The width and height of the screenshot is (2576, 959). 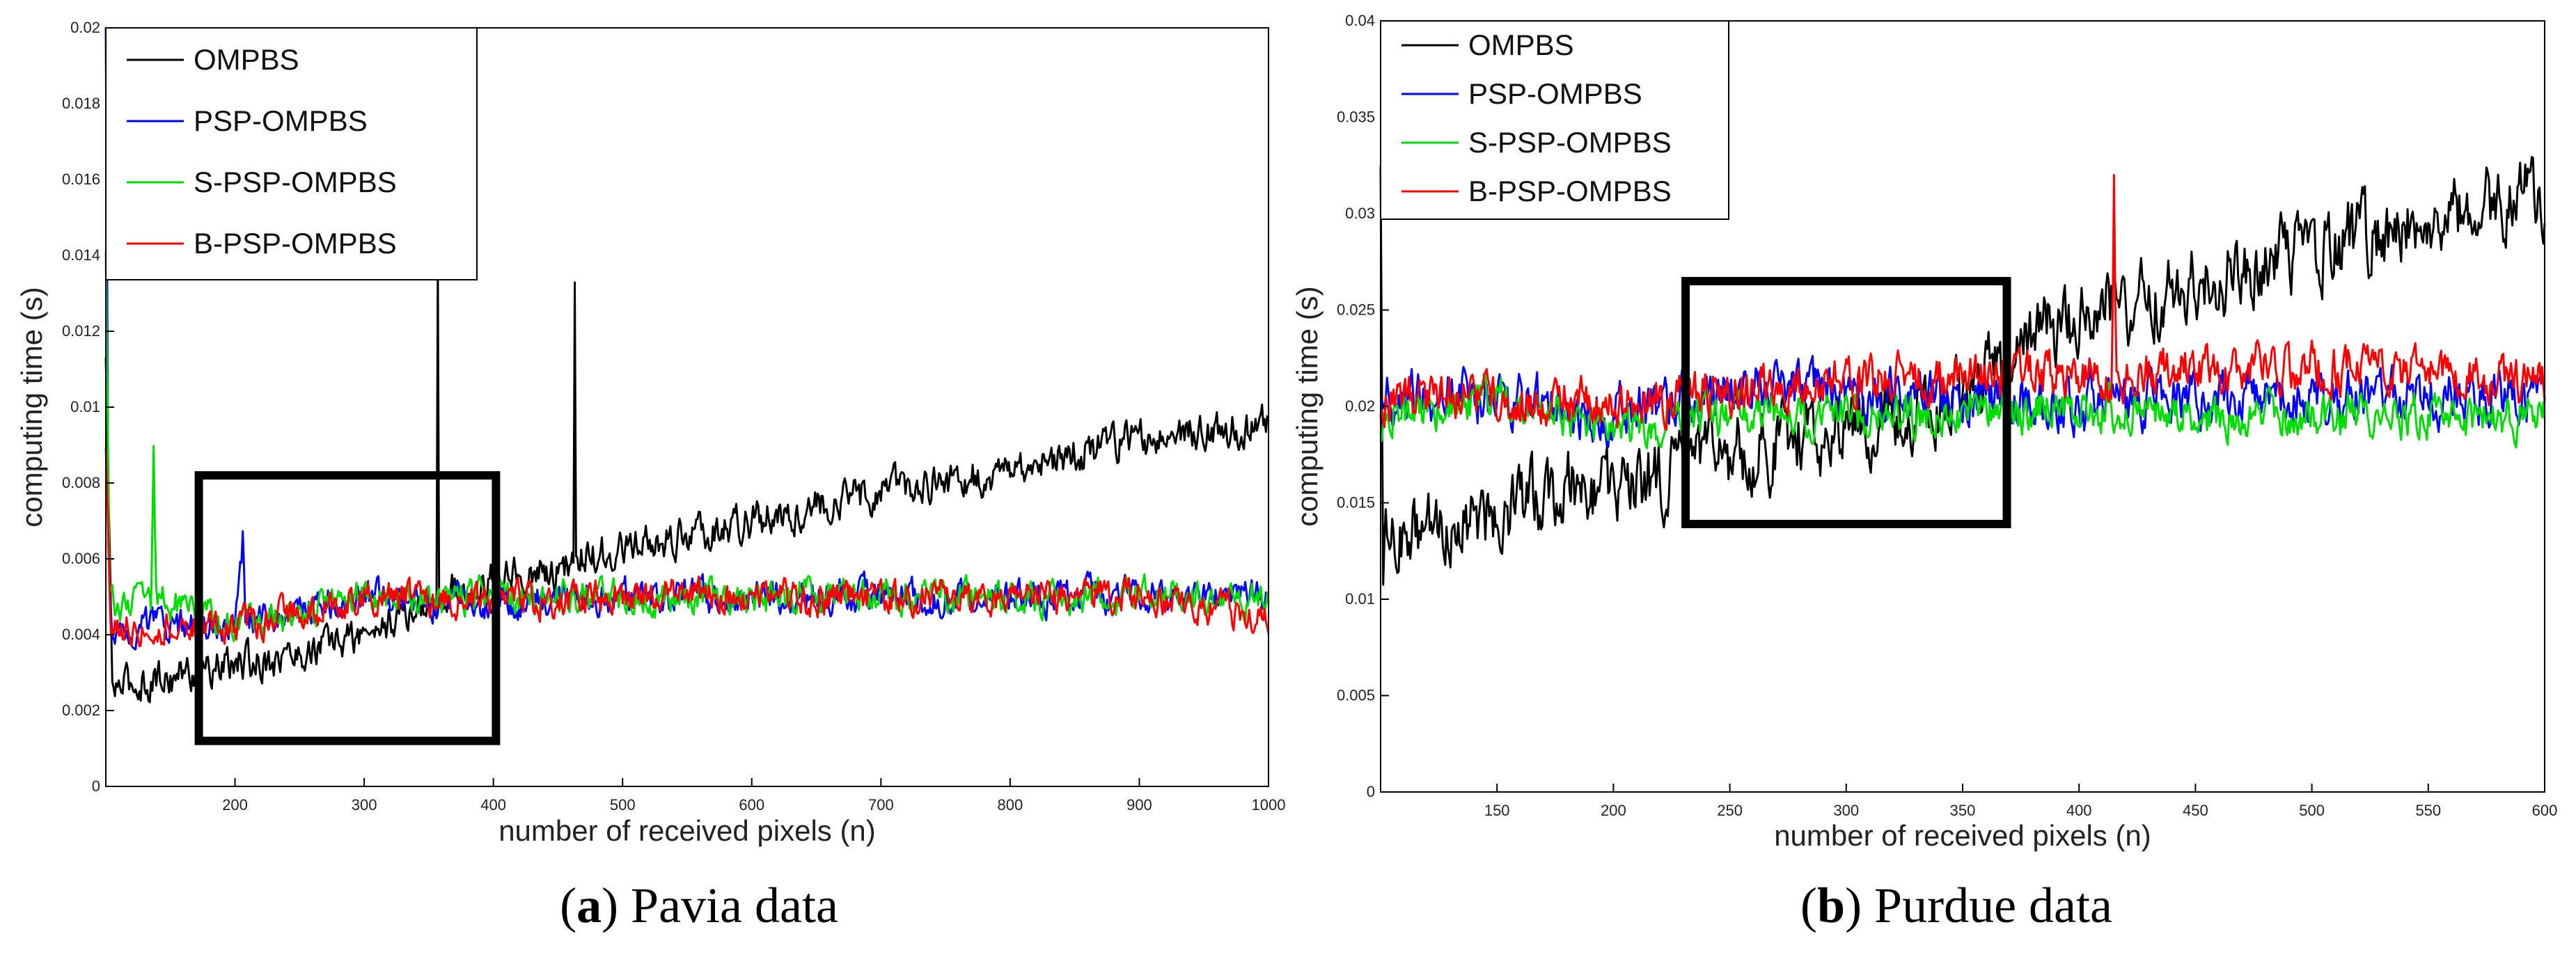 What do you see at coordinates (1356, 117) in the screenshot?
I see `y-tick-label: 0.035` at bounding box center [1356, 117].